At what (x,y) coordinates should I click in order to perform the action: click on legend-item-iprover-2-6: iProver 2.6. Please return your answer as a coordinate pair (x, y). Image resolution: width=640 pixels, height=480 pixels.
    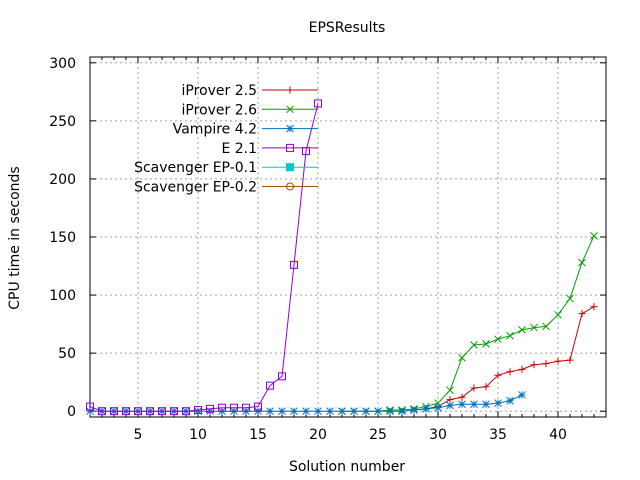
    Looking at the image, I should click on (250, 110).